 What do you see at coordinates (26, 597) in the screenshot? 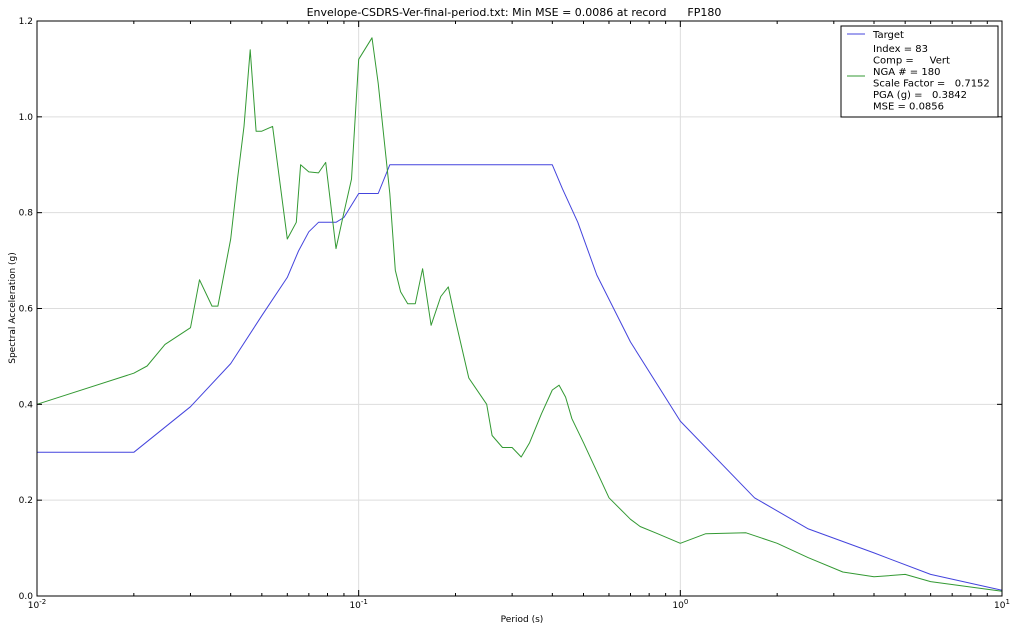
I see `y-tick-label: 0.0` at bounding box center [26, 597].